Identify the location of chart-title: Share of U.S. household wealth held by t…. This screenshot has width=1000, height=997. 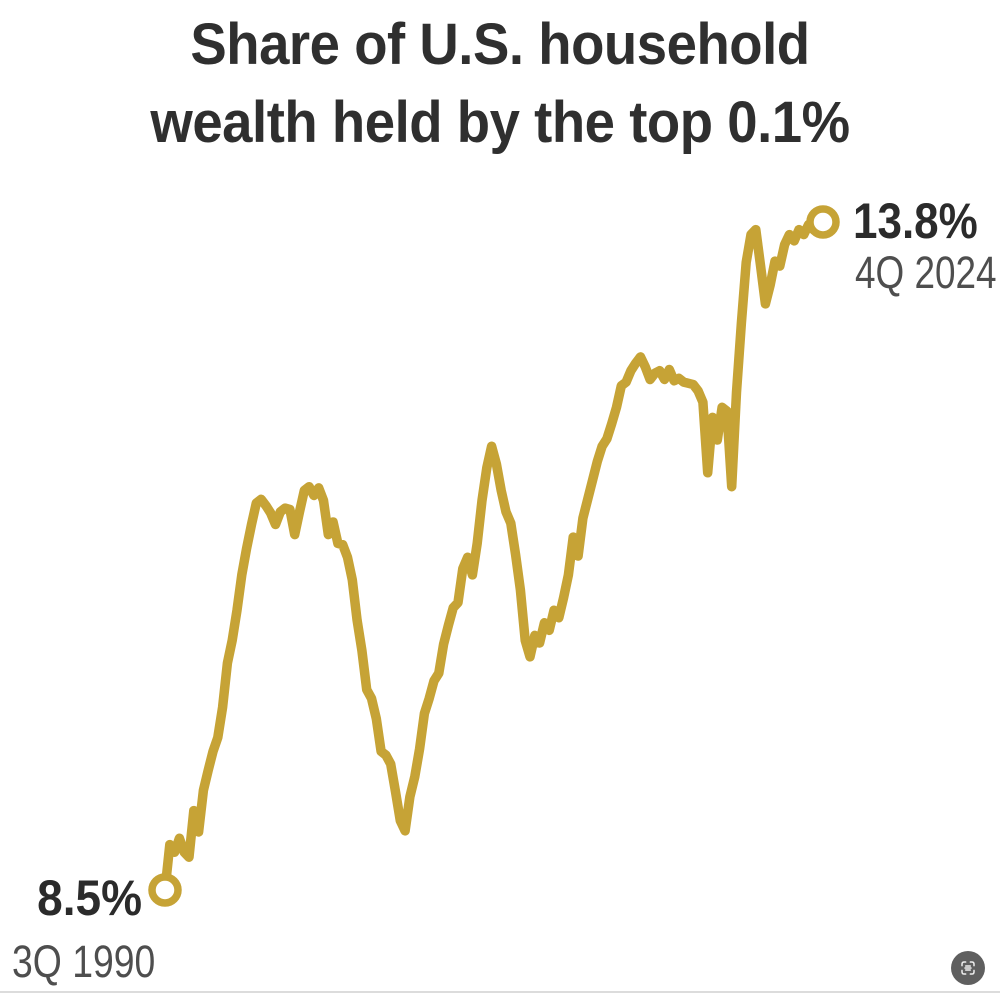
(500, 84).